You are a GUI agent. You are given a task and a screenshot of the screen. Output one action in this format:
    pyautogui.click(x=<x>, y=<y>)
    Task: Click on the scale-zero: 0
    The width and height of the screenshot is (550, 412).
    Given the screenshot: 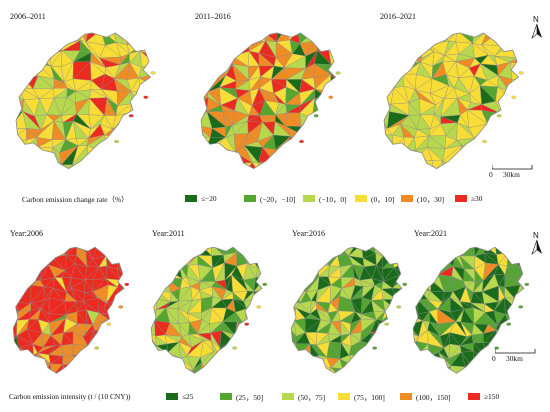 What is the action you would take?
    pyautogui.click(x=494, y=358)
    